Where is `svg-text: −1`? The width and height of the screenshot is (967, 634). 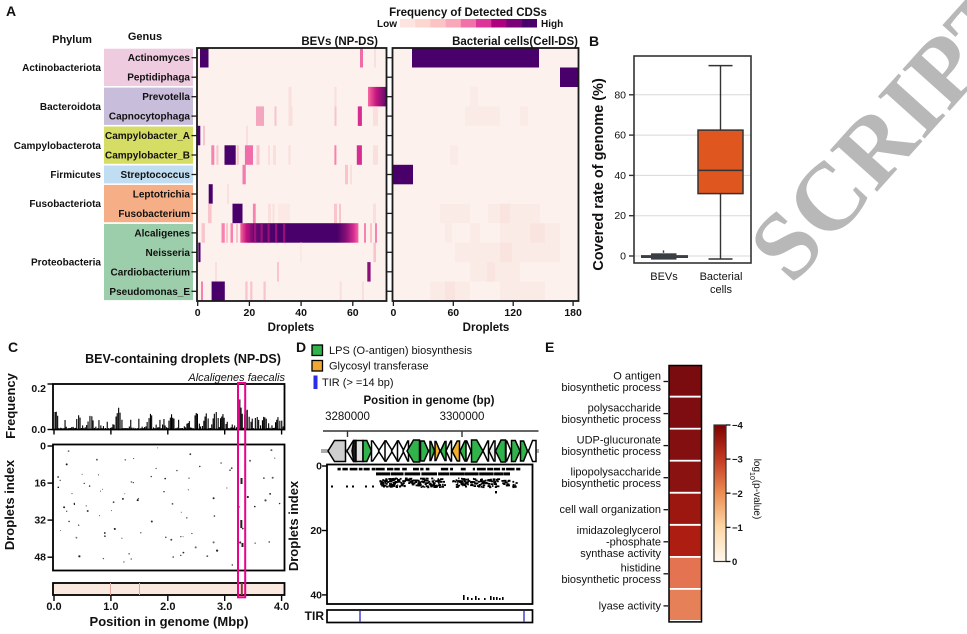
svg-text: −1 is located at coordinates (738, 528).